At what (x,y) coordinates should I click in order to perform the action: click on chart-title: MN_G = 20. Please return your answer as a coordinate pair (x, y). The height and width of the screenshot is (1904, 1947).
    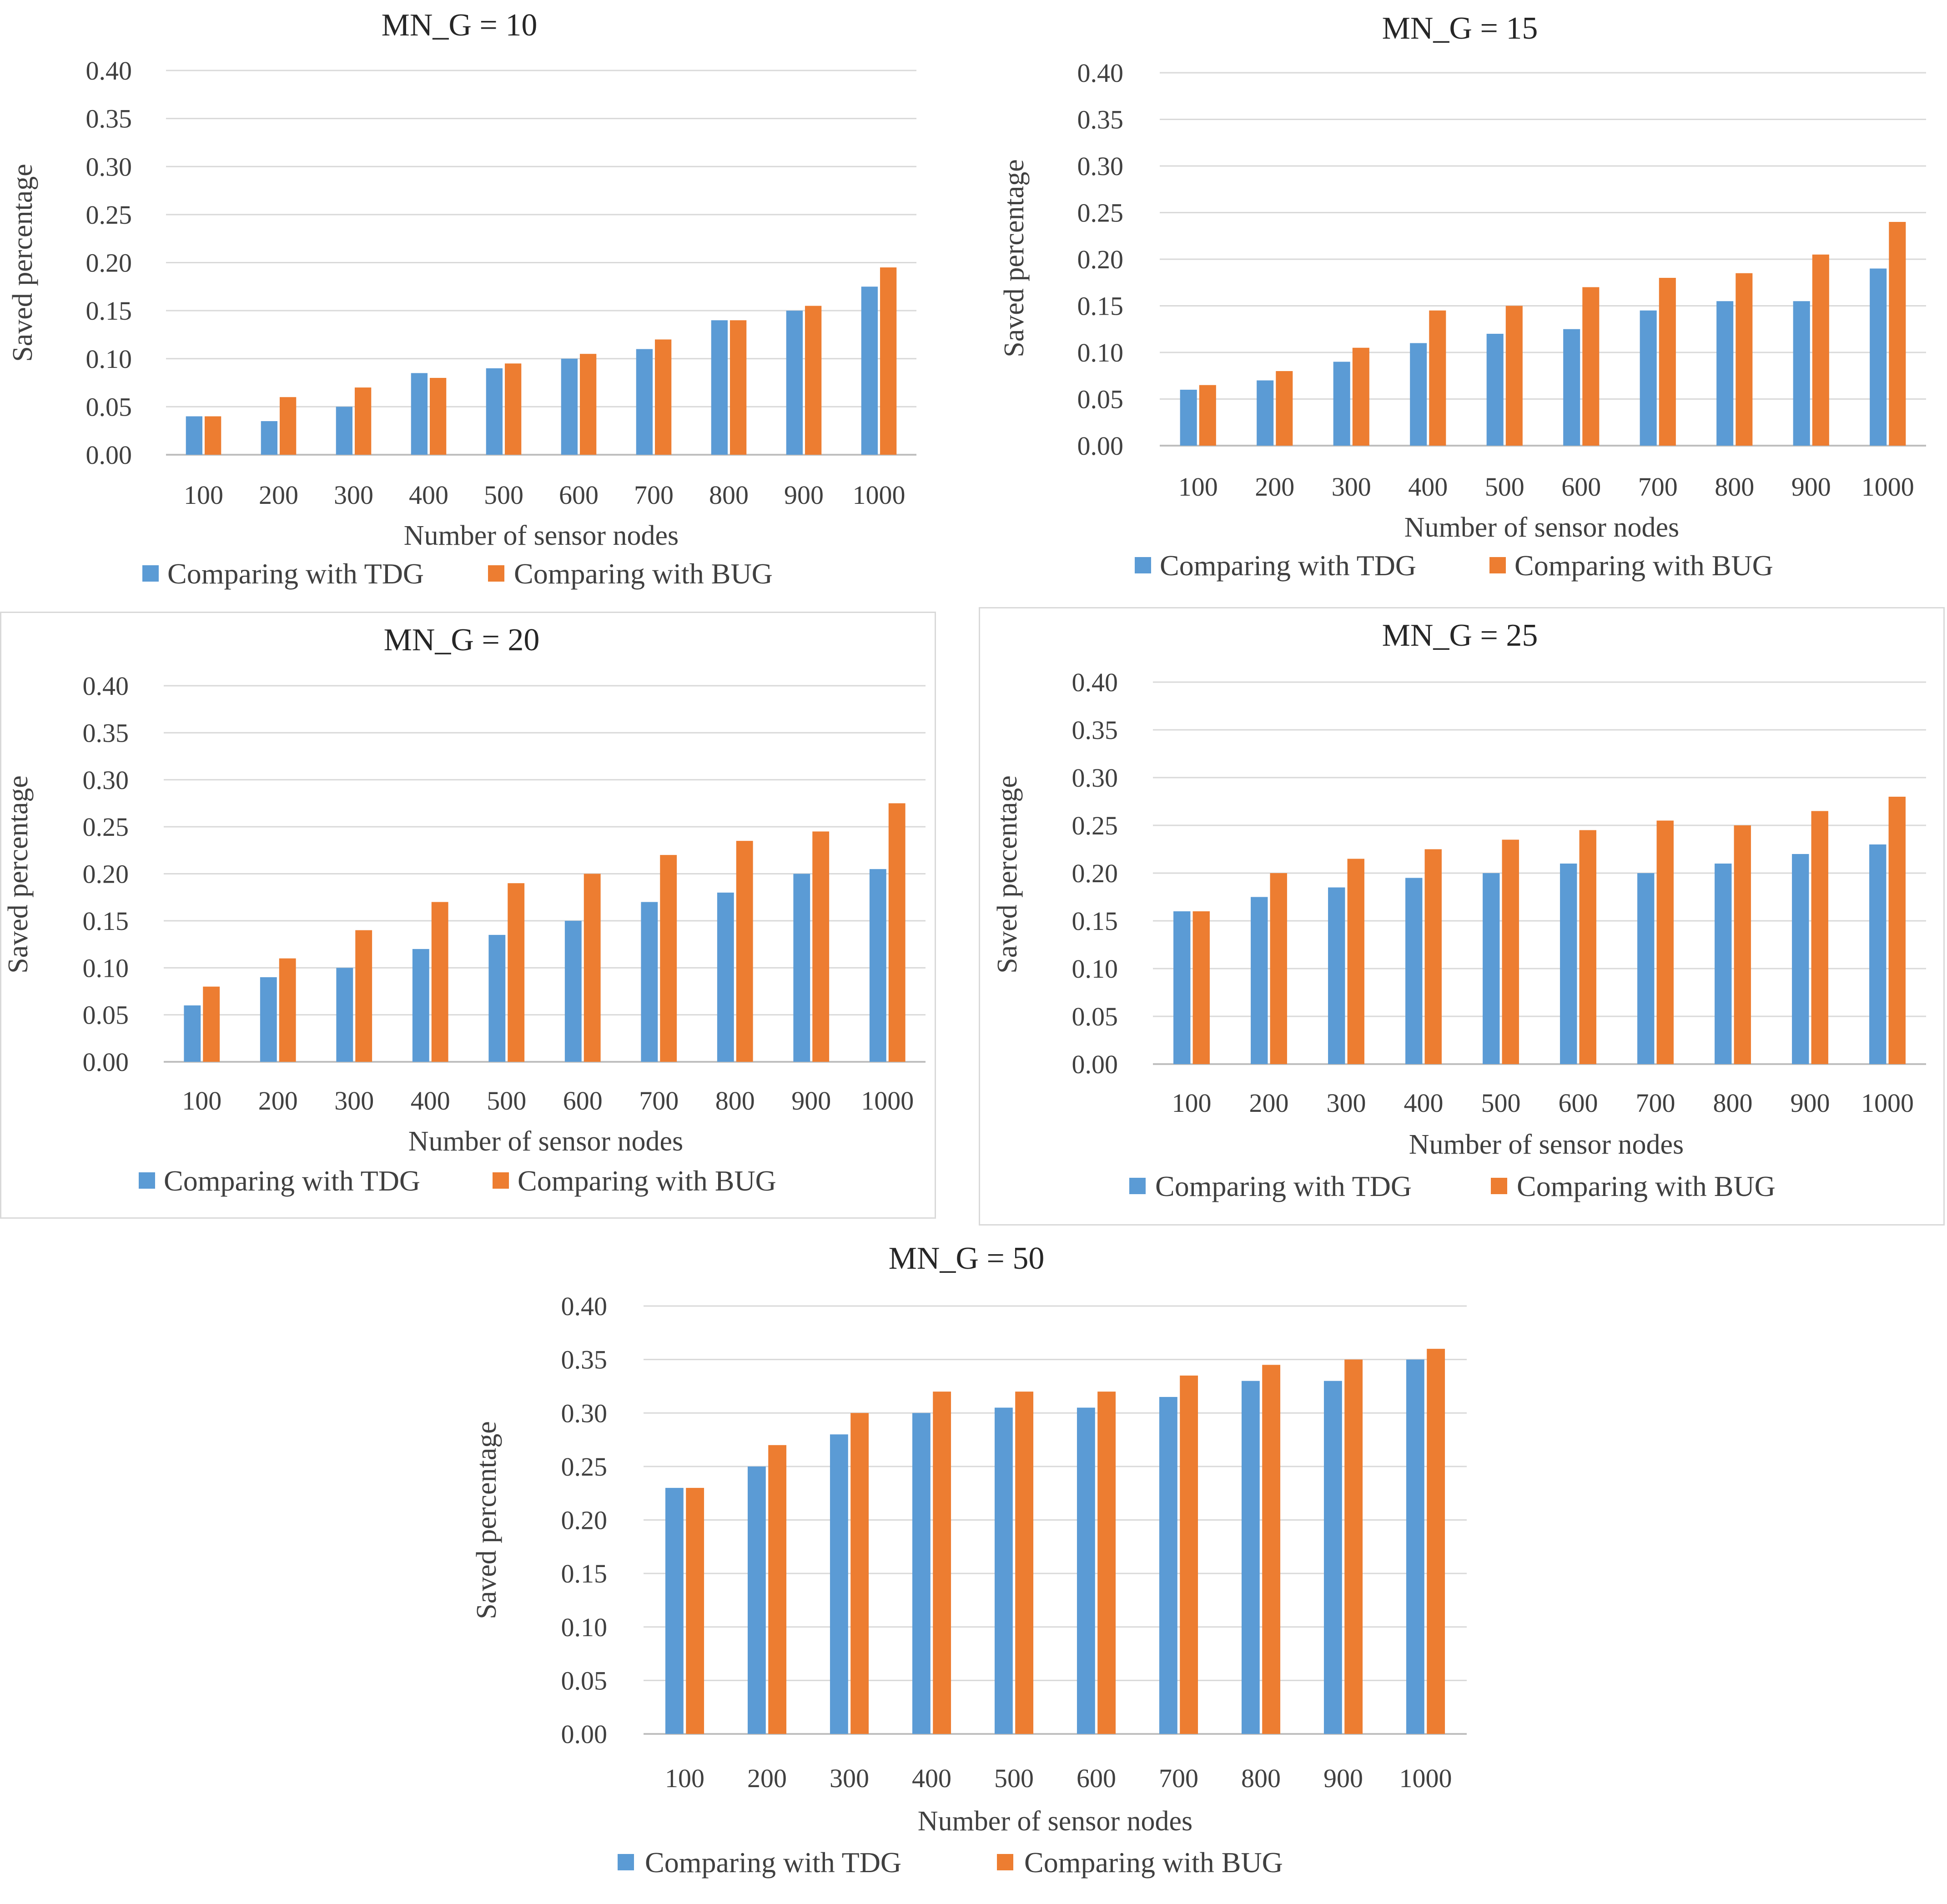
    Looking at the image, I should click on (462, 640).